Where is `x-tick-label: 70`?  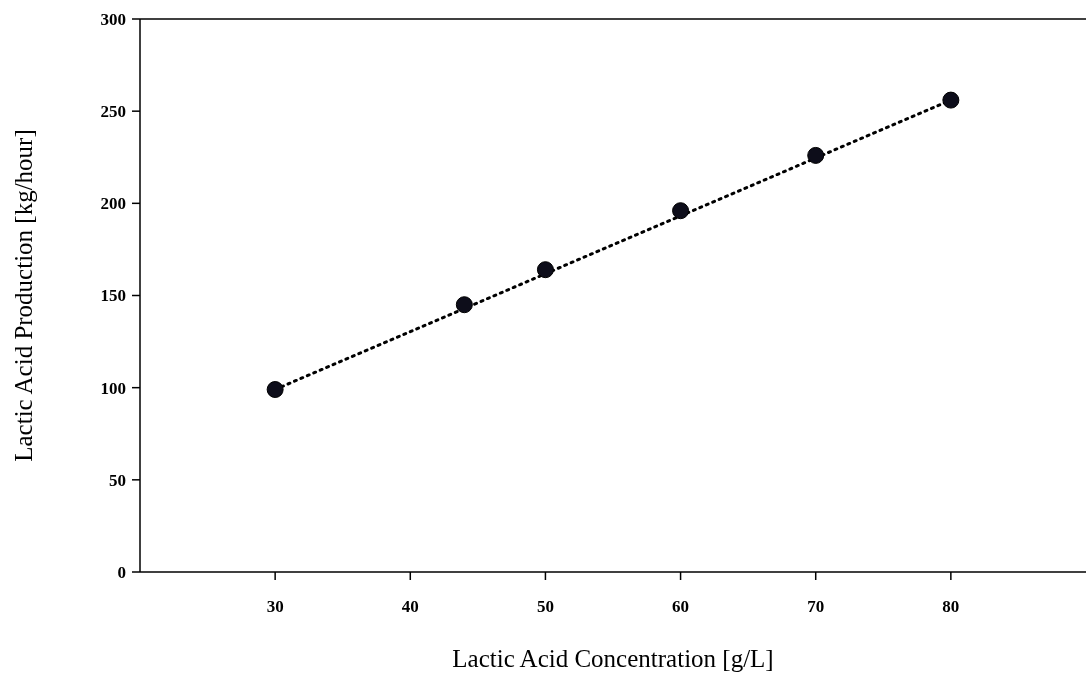 x-tick-label: 70 is located at coordinates (816, 606).